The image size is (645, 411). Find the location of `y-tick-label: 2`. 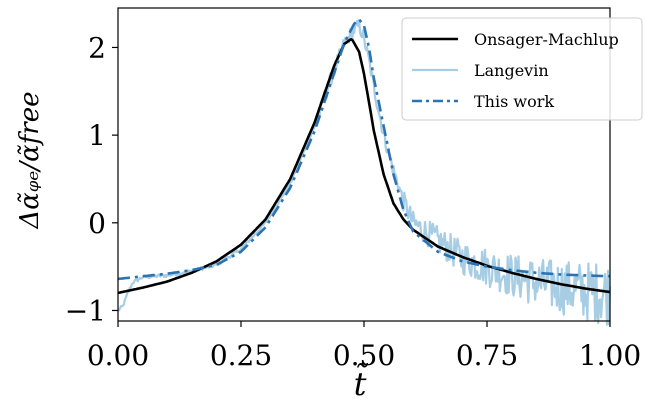

y-tick-label: 2 is located at coordinates (97, 47).